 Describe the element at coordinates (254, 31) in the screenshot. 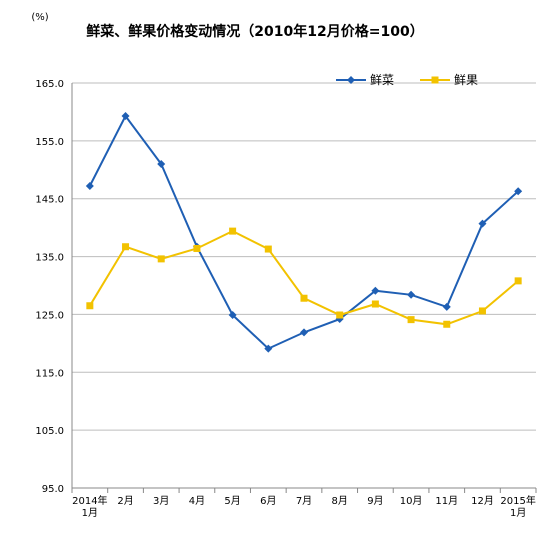

I see `chart-title: 鲜菜、鲜果价格变动情况（2010年12月价格=100）` at that location.